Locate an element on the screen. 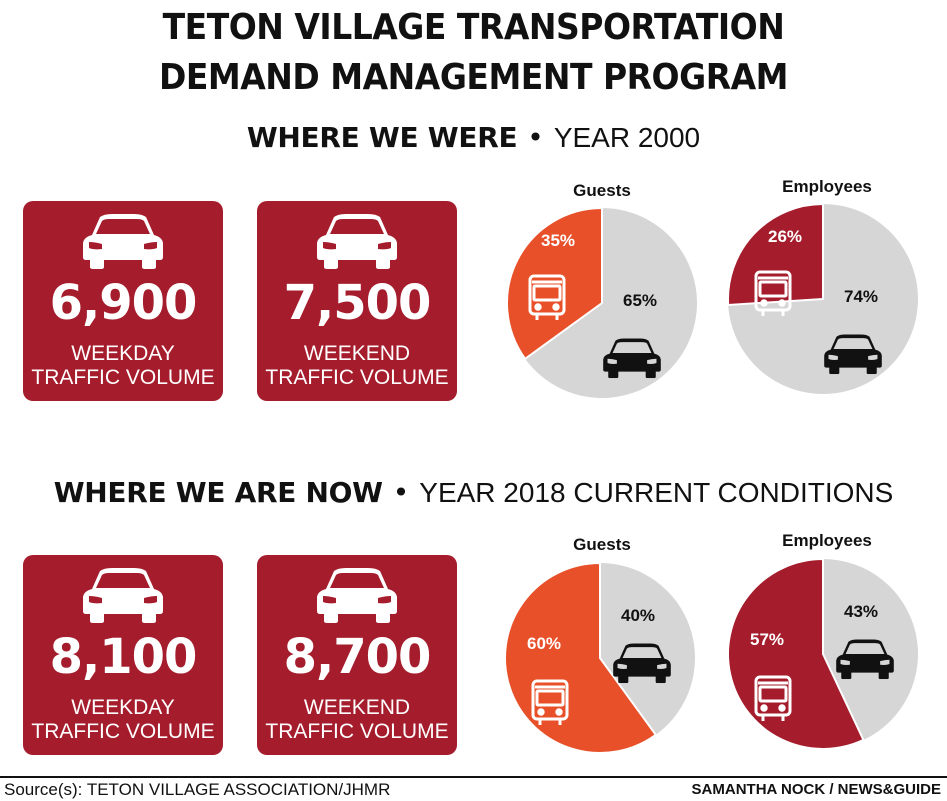 The height and width of the screenshot is (801, 947). pie-label-transit: 35% is located at coordinates (558, 240).